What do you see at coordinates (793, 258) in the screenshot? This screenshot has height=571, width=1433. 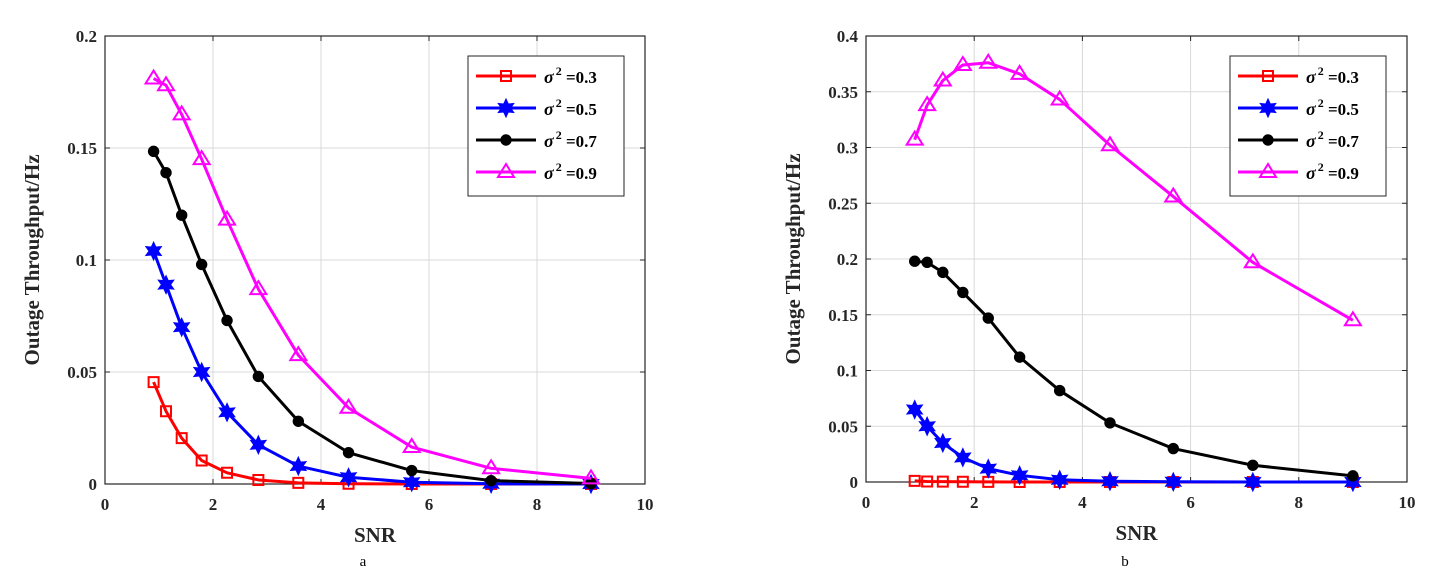 I see `y-axis-label: Outage Throughput/Hz` at bounding box center [793, 258].